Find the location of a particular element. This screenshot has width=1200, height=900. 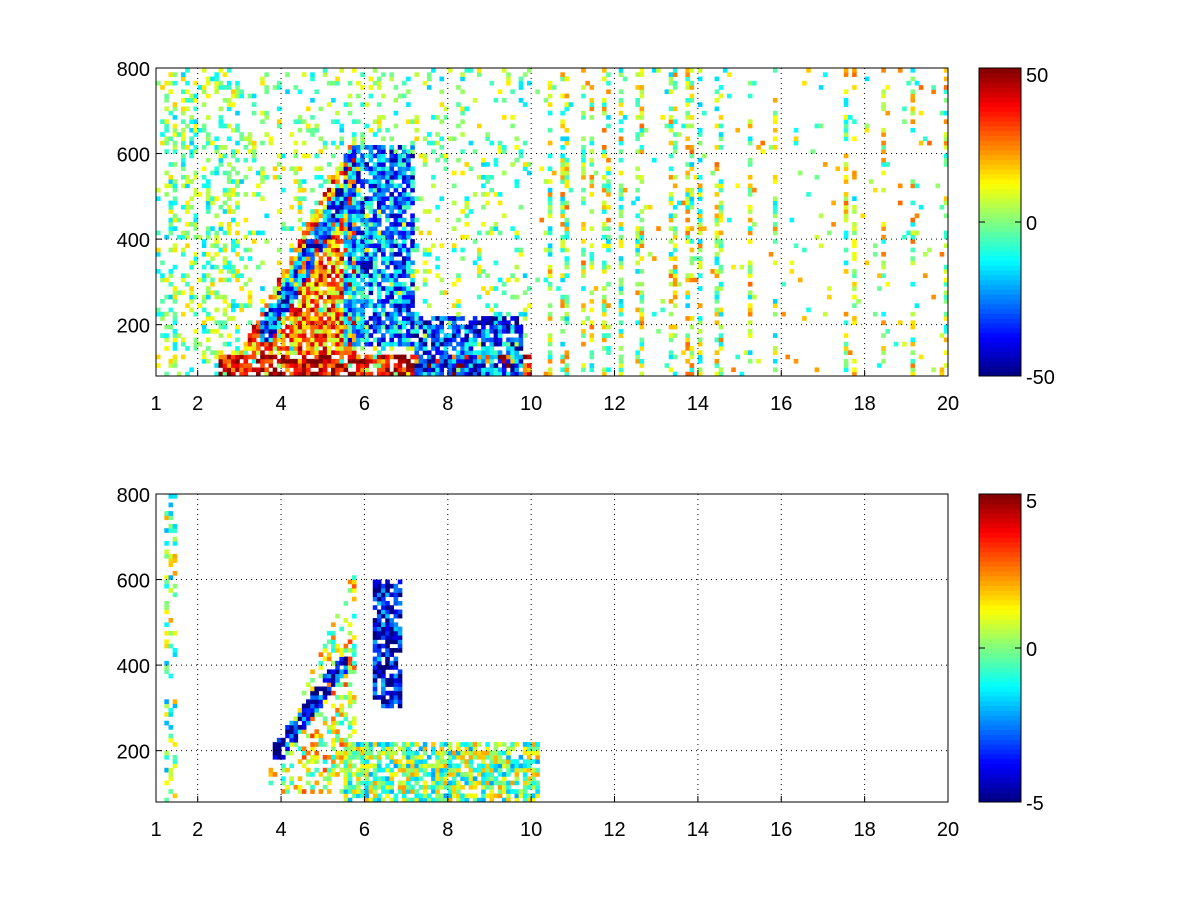

x-tick-label: 12 is located at coordinates (614, 830).